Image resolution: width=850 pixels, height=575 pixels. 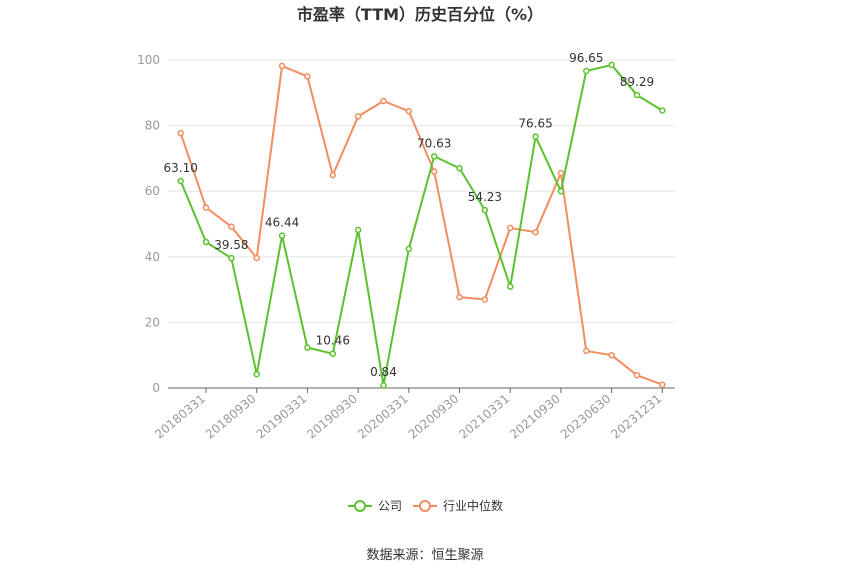 What do you see at coordinates (473, 505) in the screenshot?
I see `legend-label: 行业中位数` at bounding box center [473, 505].